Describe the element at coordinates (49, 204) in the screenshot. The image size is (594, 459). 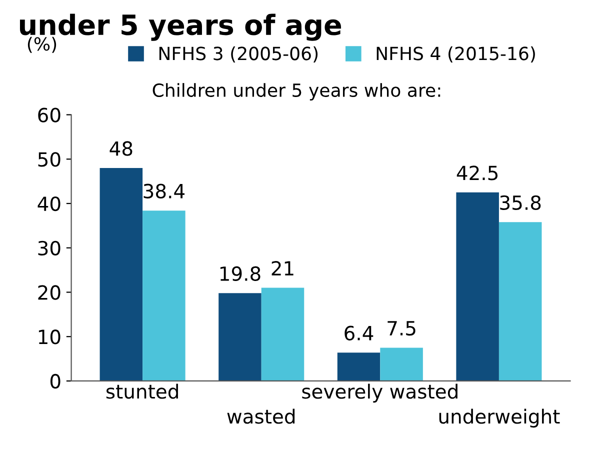
I see `y-tick-label: 40` at that location.